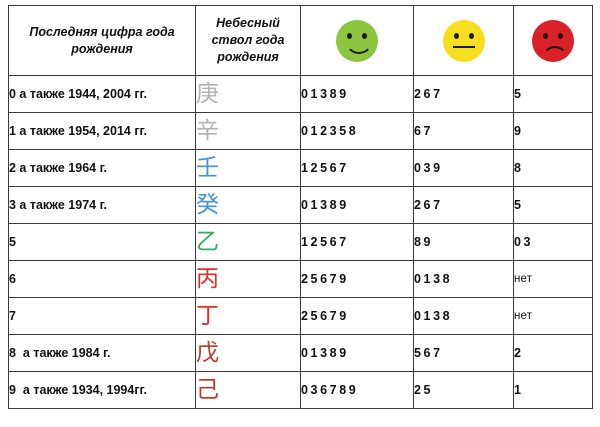  I want to click on cell-birth-year: 9 а также 1934, 1994гг., so click(102, 390).